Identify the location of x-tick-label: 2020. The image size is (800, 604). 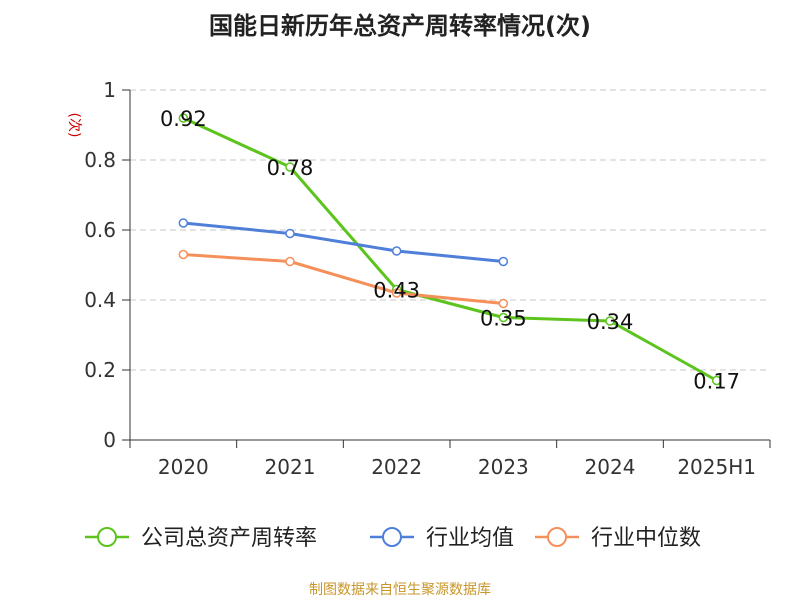
(183, 467).